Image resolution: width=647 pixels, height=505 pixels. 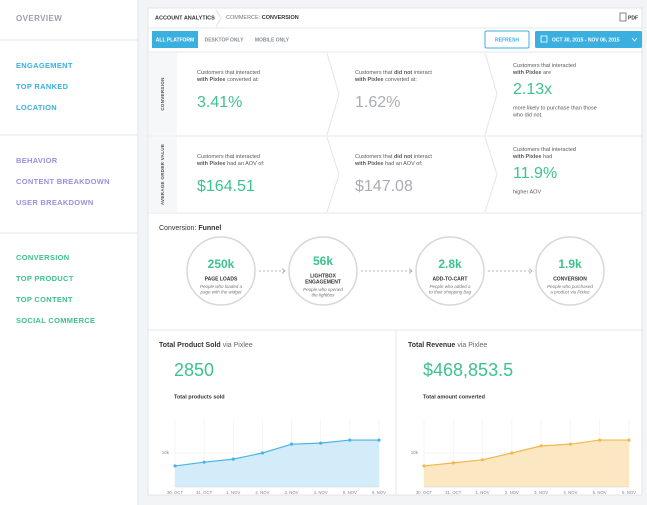 I want to click on metric-note: more likely to purchase than those, so click(x=555, y=108).